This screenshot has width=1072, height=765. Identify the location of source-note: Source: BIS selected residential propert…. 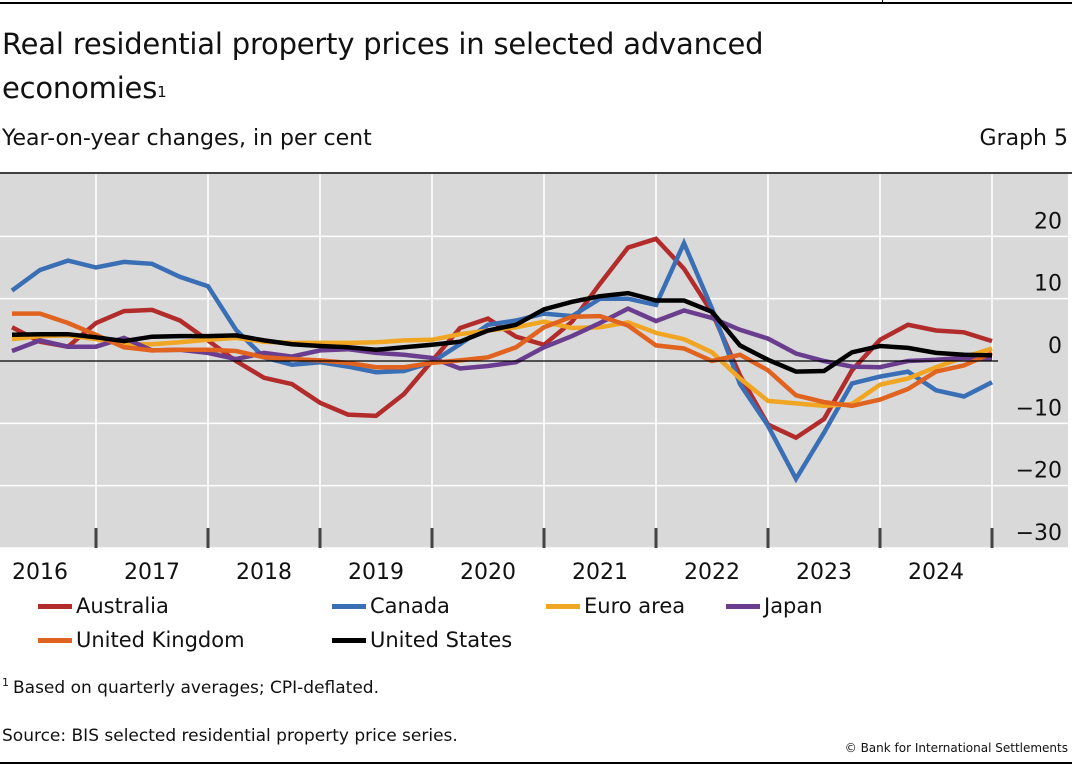
(230, 736).